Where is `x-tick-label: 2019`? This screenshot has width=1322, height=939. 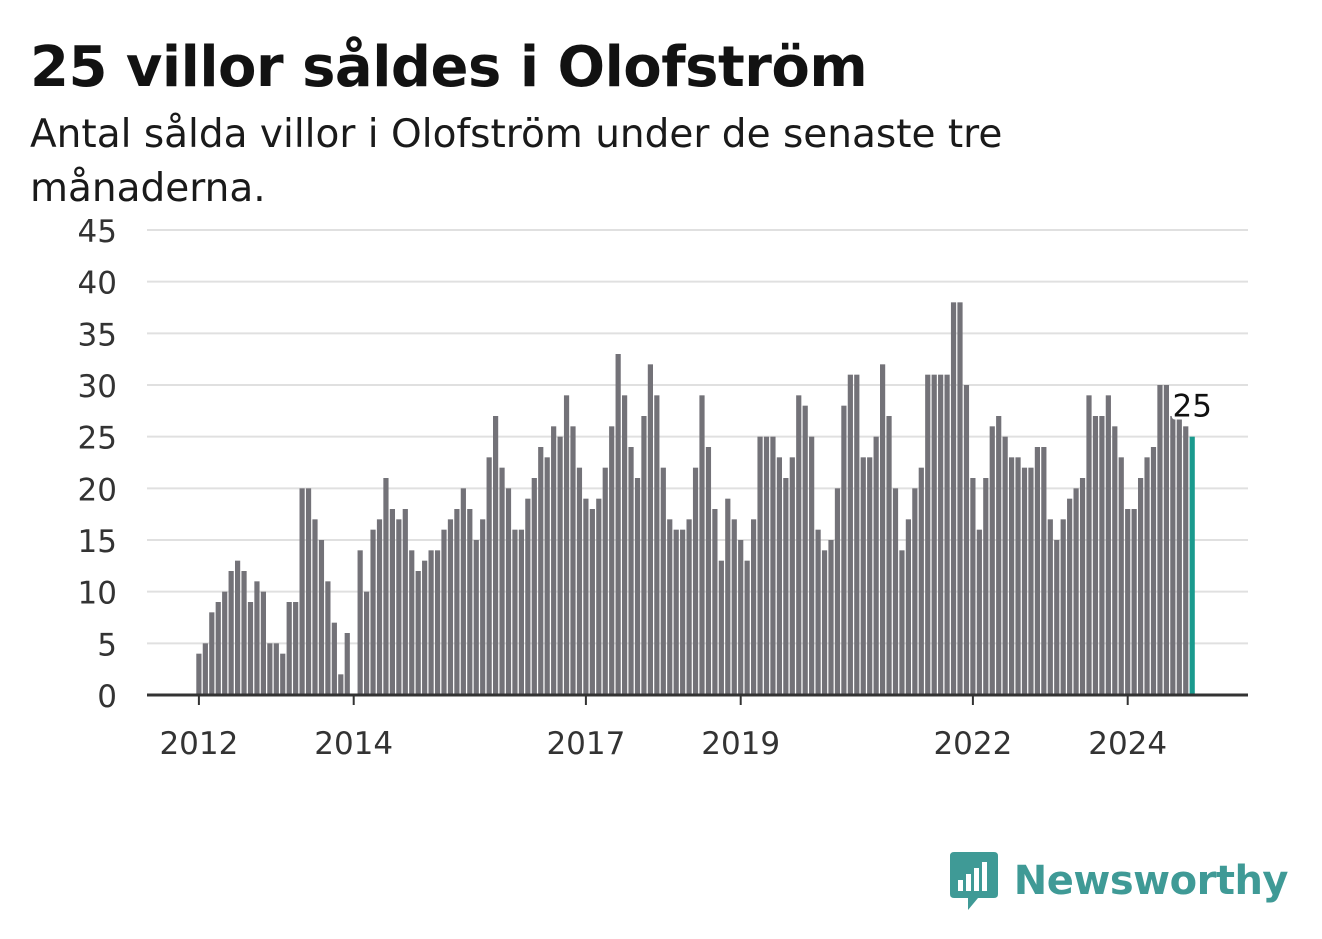 x-tick-label: 2019 is located at coordinates (740, 744).